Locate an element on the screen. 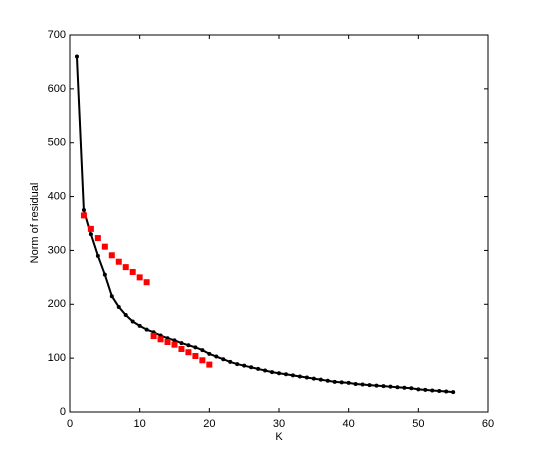 Image resolution: width=540 pixels, height=464 pixels. x-tick-label: 30 is located at coordinates (279, 424).